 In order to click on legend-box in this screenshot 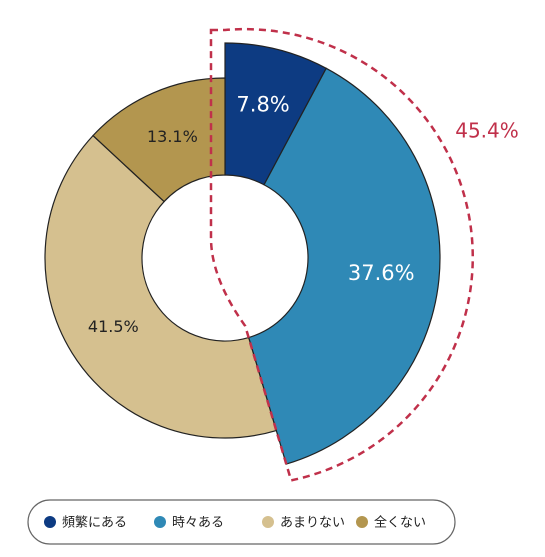, I will do `click(241, 522)`.